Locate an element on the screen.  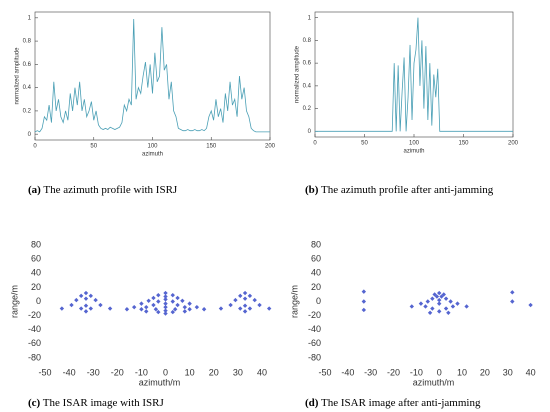
x-tick-label: 10 is located at coordinates (190, 372).